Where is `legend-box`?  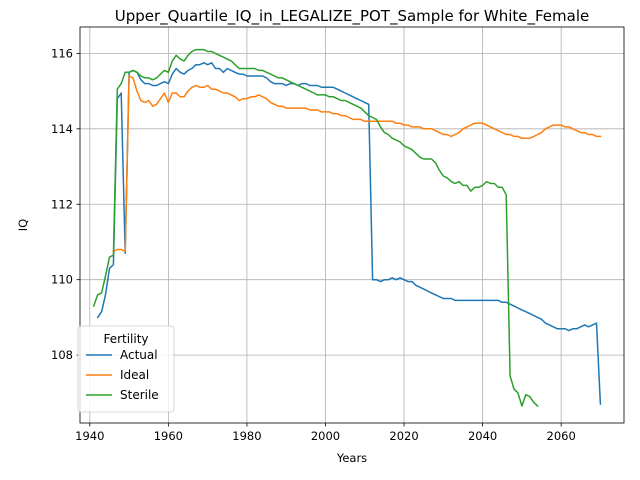 legend-box is located at coordinates (126, 369).